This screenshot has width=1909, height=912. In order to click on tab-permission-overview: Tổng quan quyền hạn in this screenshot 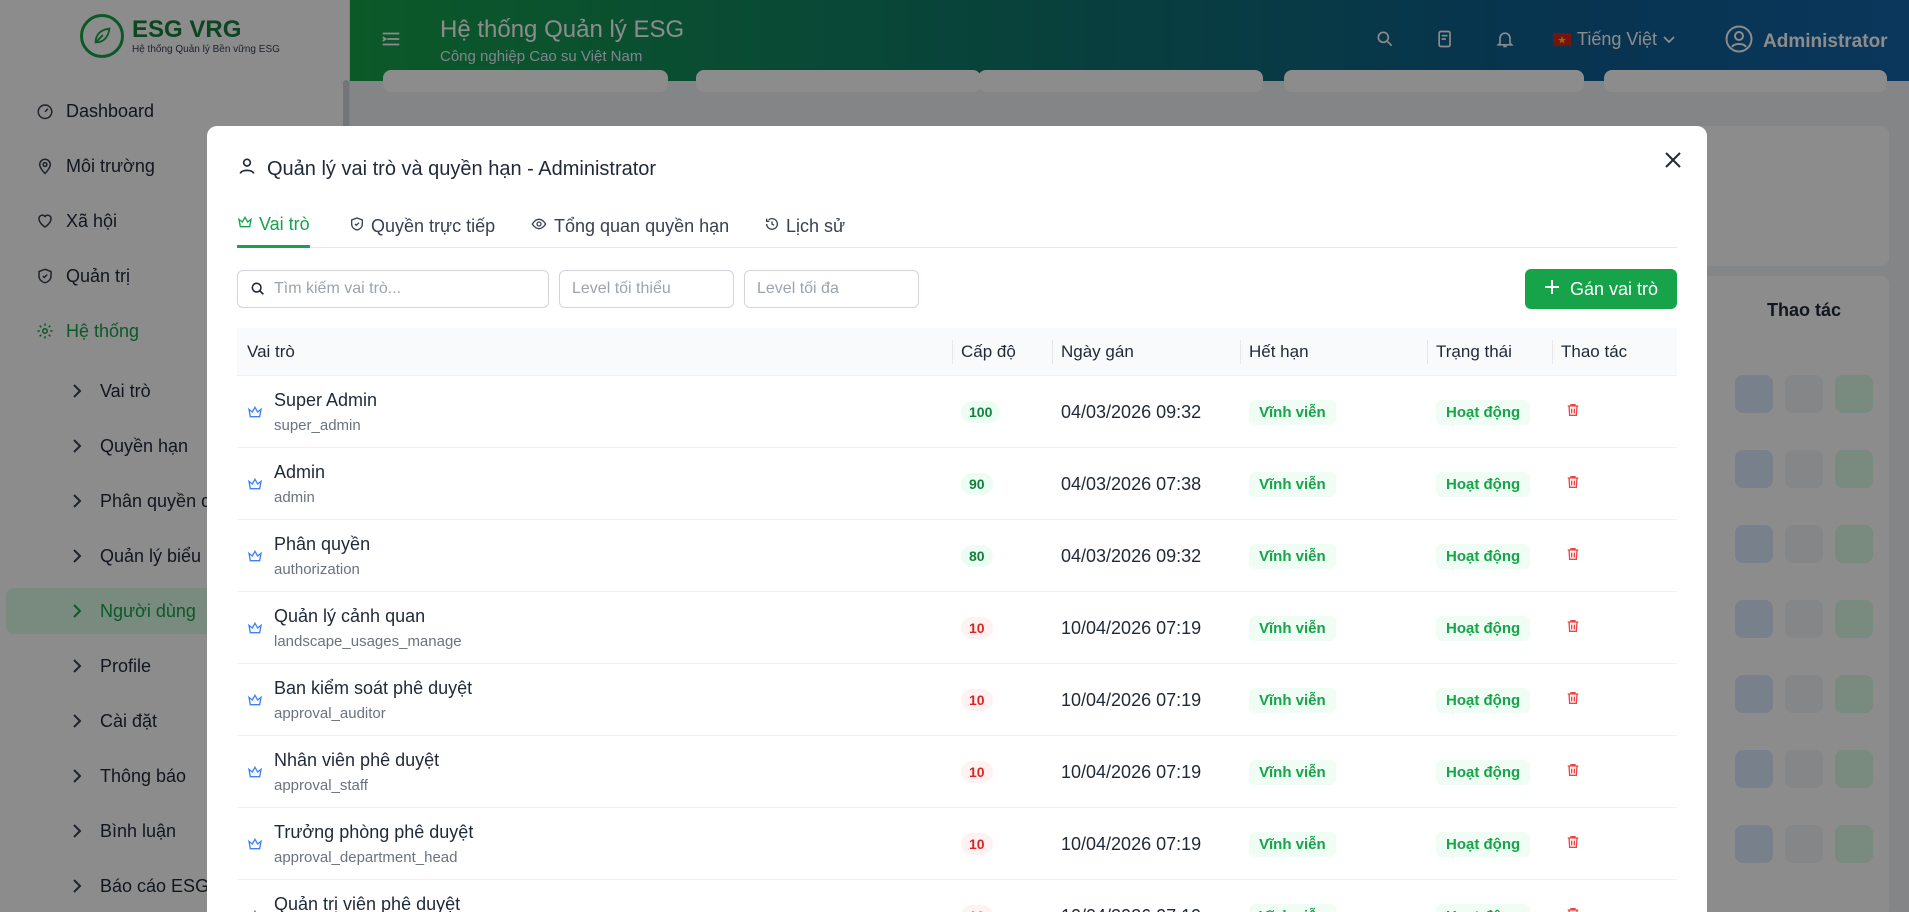, I will do `click(629, 226)`.